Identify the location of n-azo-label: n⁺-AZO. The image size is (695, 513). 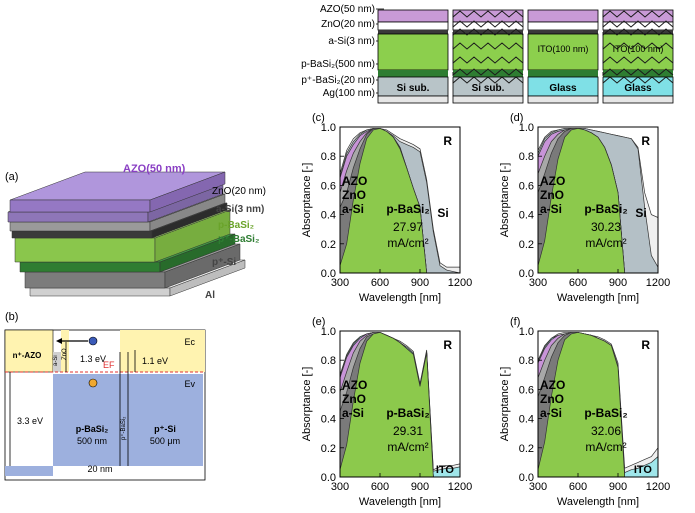
(27, 355).